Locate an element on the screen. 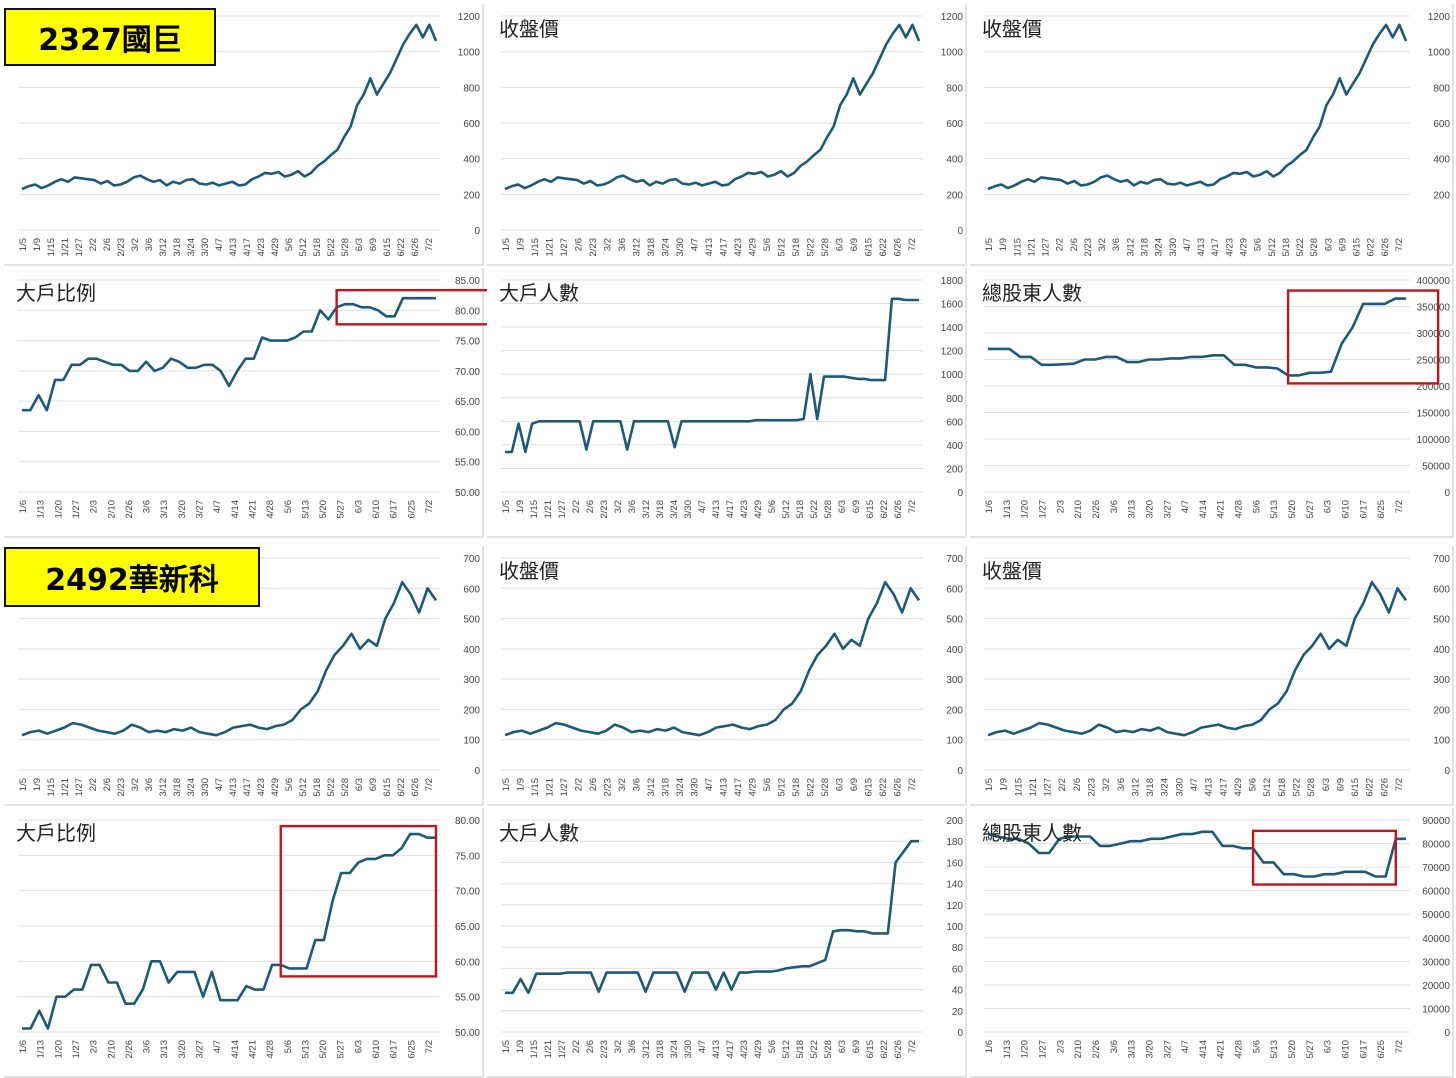 The height and width of the screenshot is (1078, 1456). chart-title: 收盤價 is located at coordinates (1012, 29).